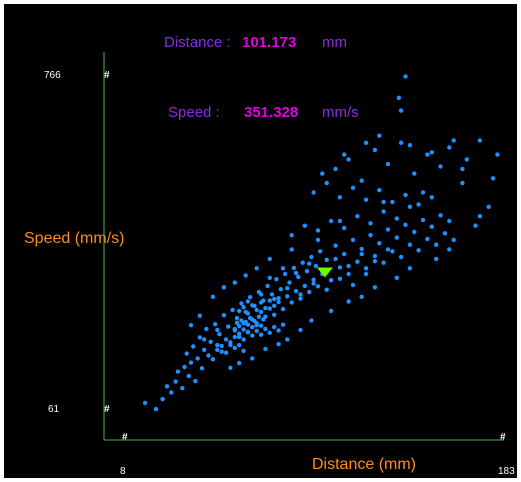  What do you see at coordinates (52, 75) in the screenshot?
I see `y-tick-label-max: 766` at bounding box center [52, 75].